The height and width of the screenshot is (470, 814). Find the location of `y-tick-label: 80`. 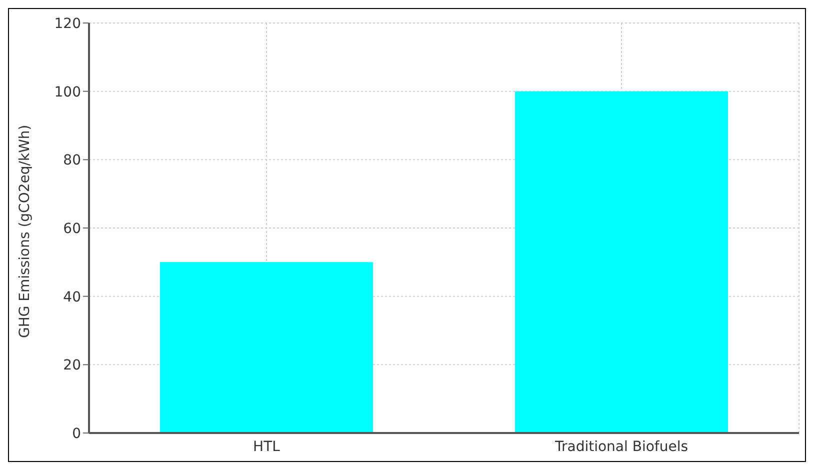

y-tick-label: 80 is located at coordinates (72, 160).